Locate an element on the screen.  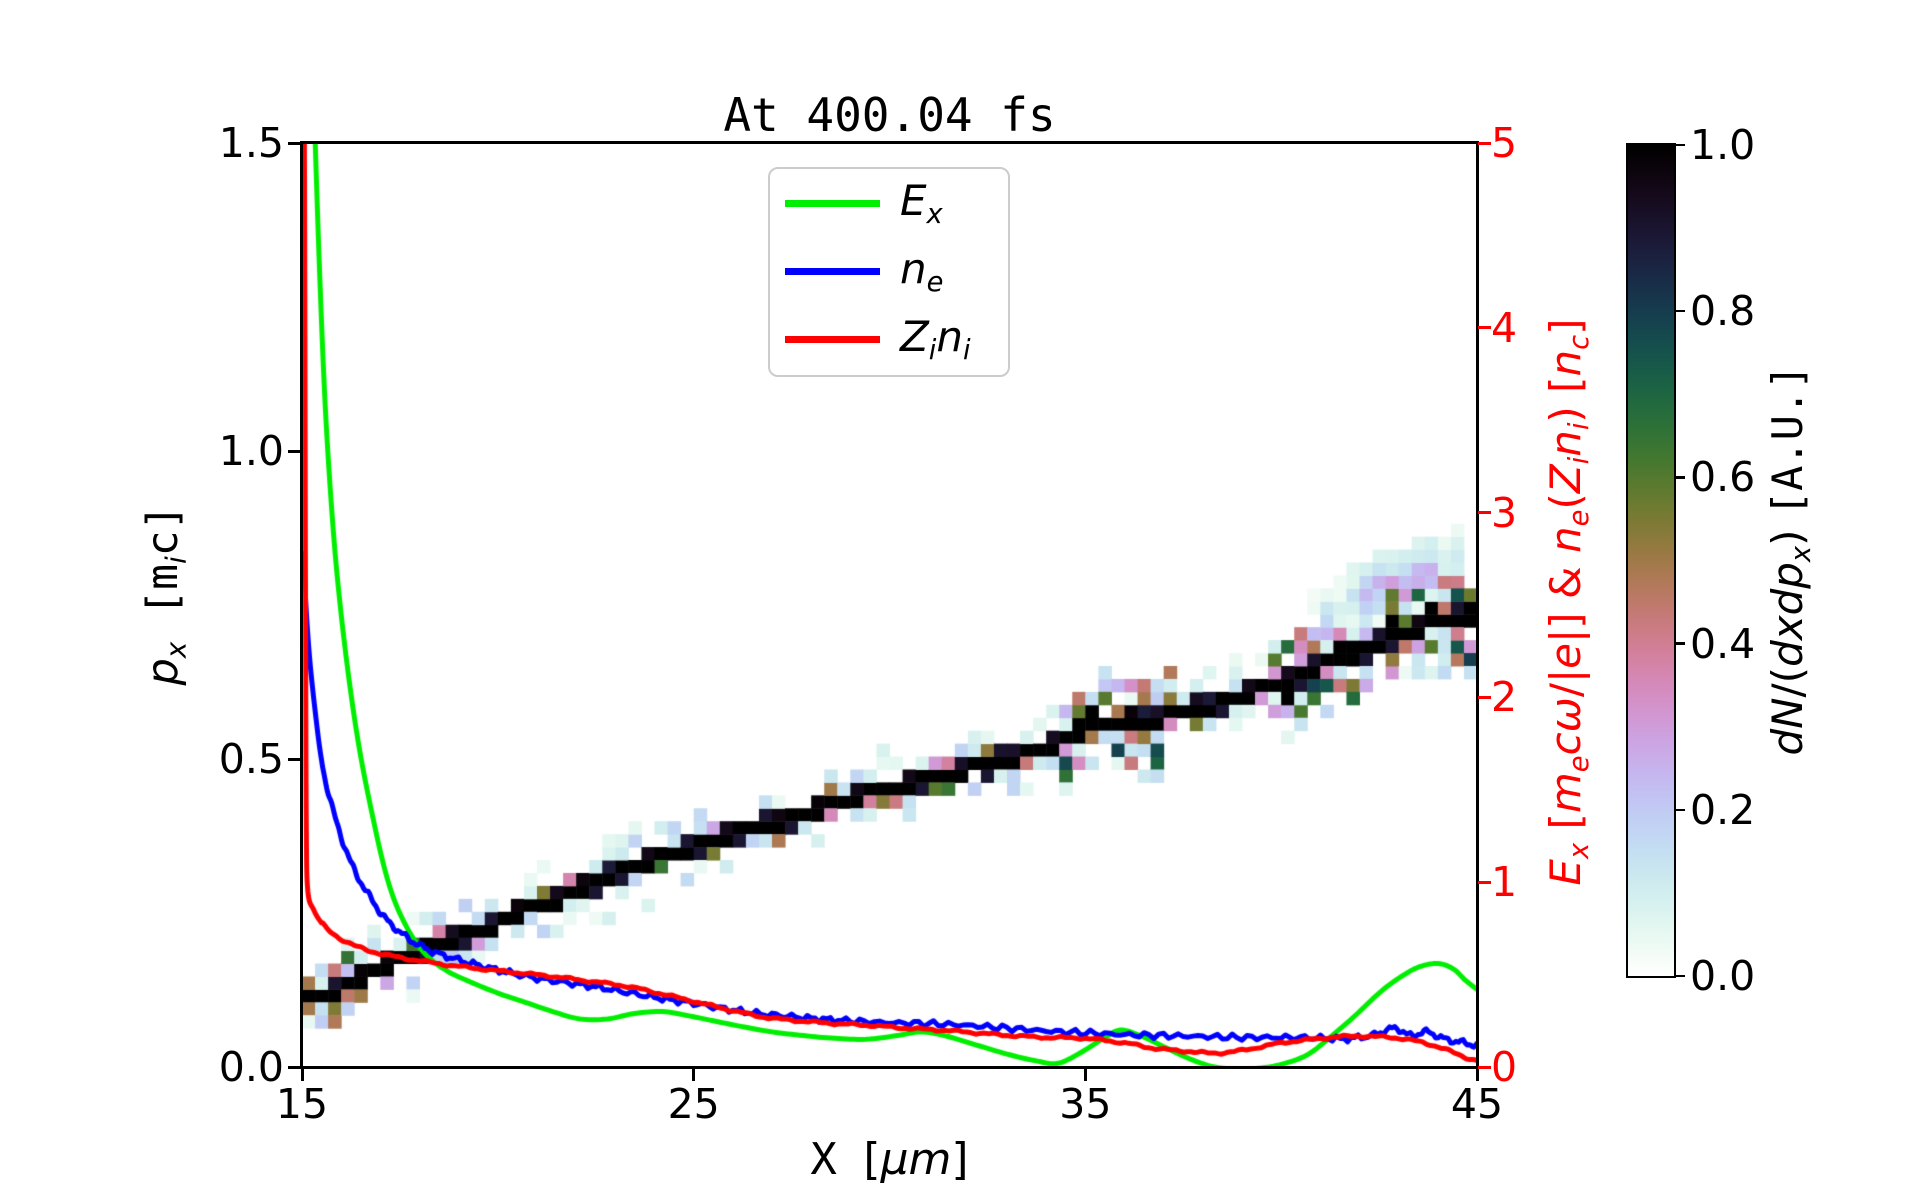
y-left-axis-label: px [mic] is located at coordinates (165, 595).